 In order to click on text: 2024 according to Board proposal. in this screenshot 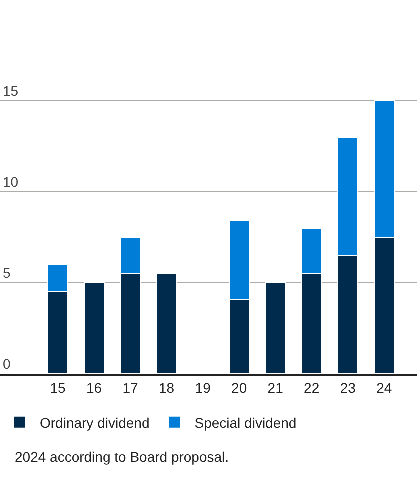, I will do `click(122, 457)`.